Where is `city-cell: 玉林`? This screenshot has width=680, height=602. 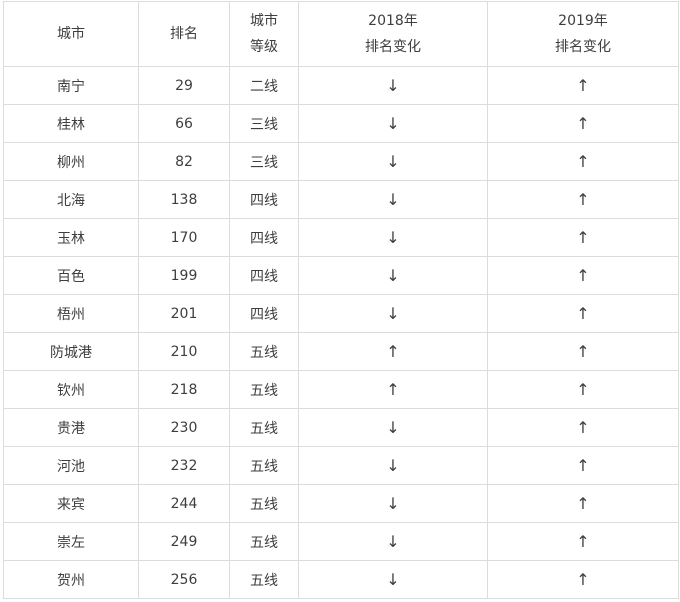
city-cell: 玉林 is located at coordinates (71, 237).